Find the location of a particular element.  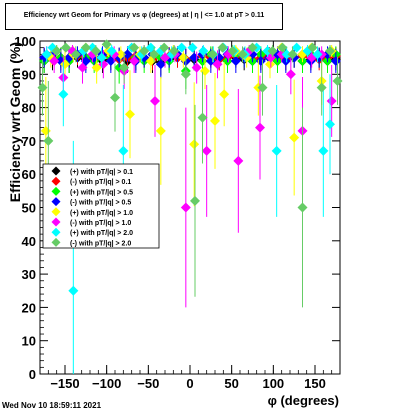

legend-box is located at coordinates (101, 206).